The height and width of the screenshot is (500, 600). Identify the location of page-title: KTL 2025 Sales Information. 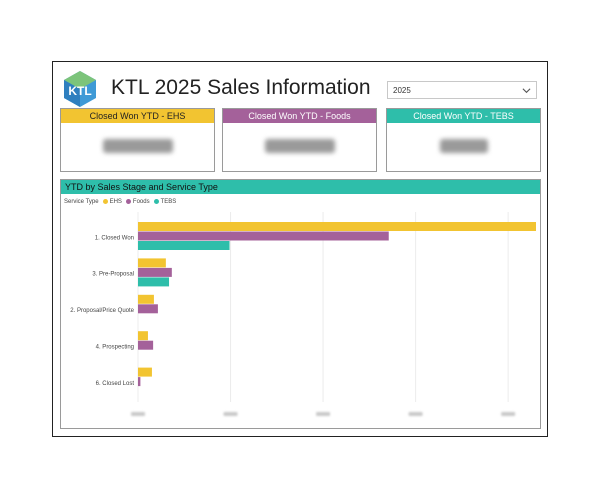
(241, 87).